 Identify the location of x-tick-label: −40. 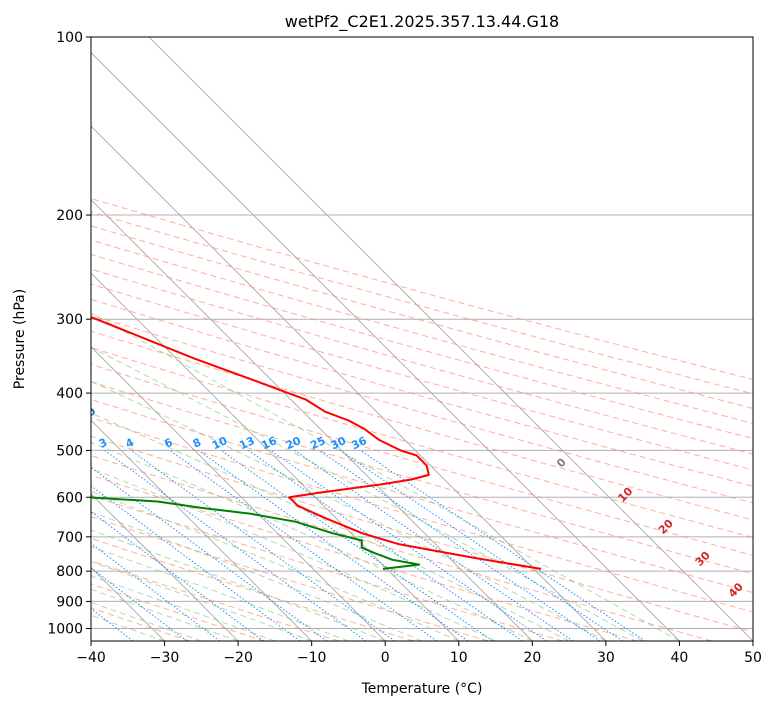
(91, 658).